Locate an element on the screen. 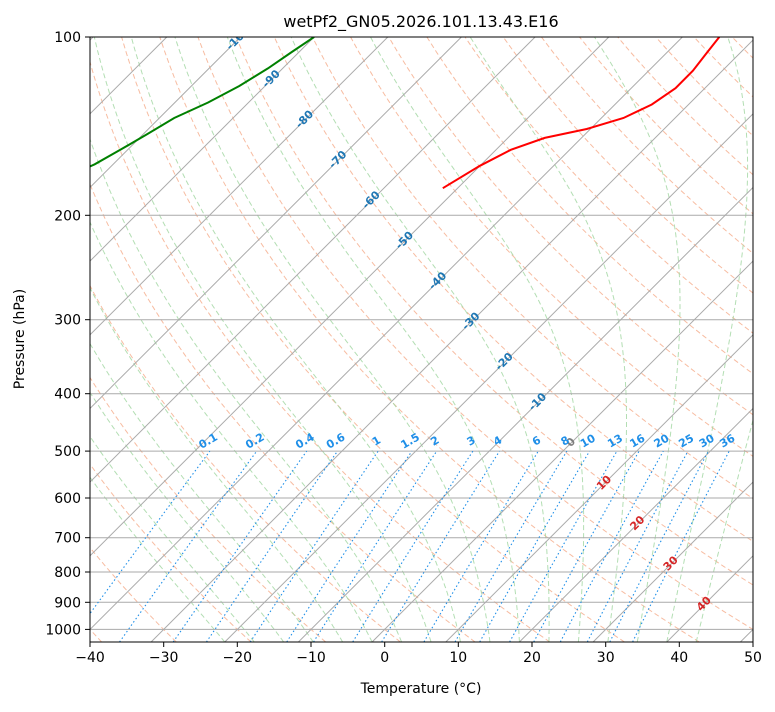  x-tick-label: 40 is located at coordinates (679, 658).